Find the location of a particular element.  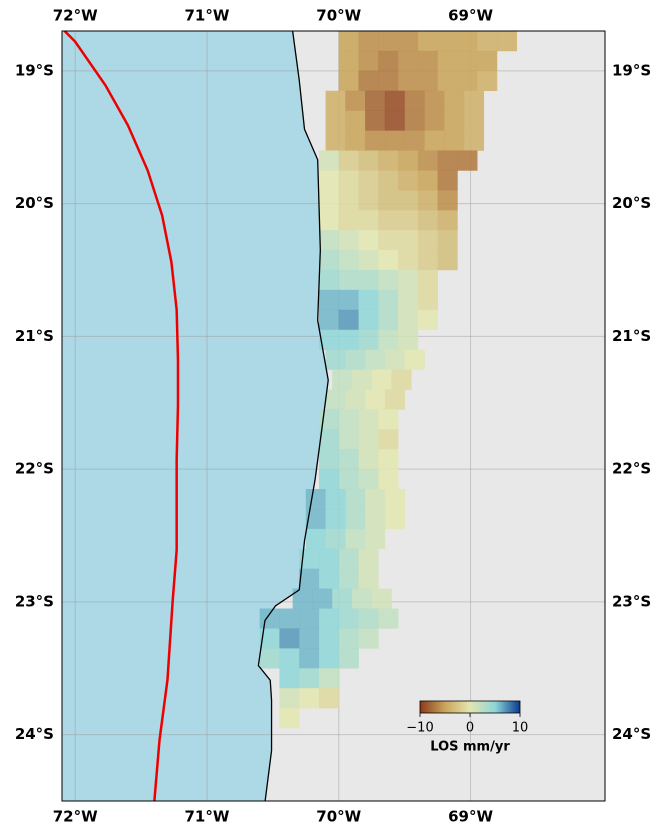

x-tick-label: 70°W is located at coordinates (338, 16).